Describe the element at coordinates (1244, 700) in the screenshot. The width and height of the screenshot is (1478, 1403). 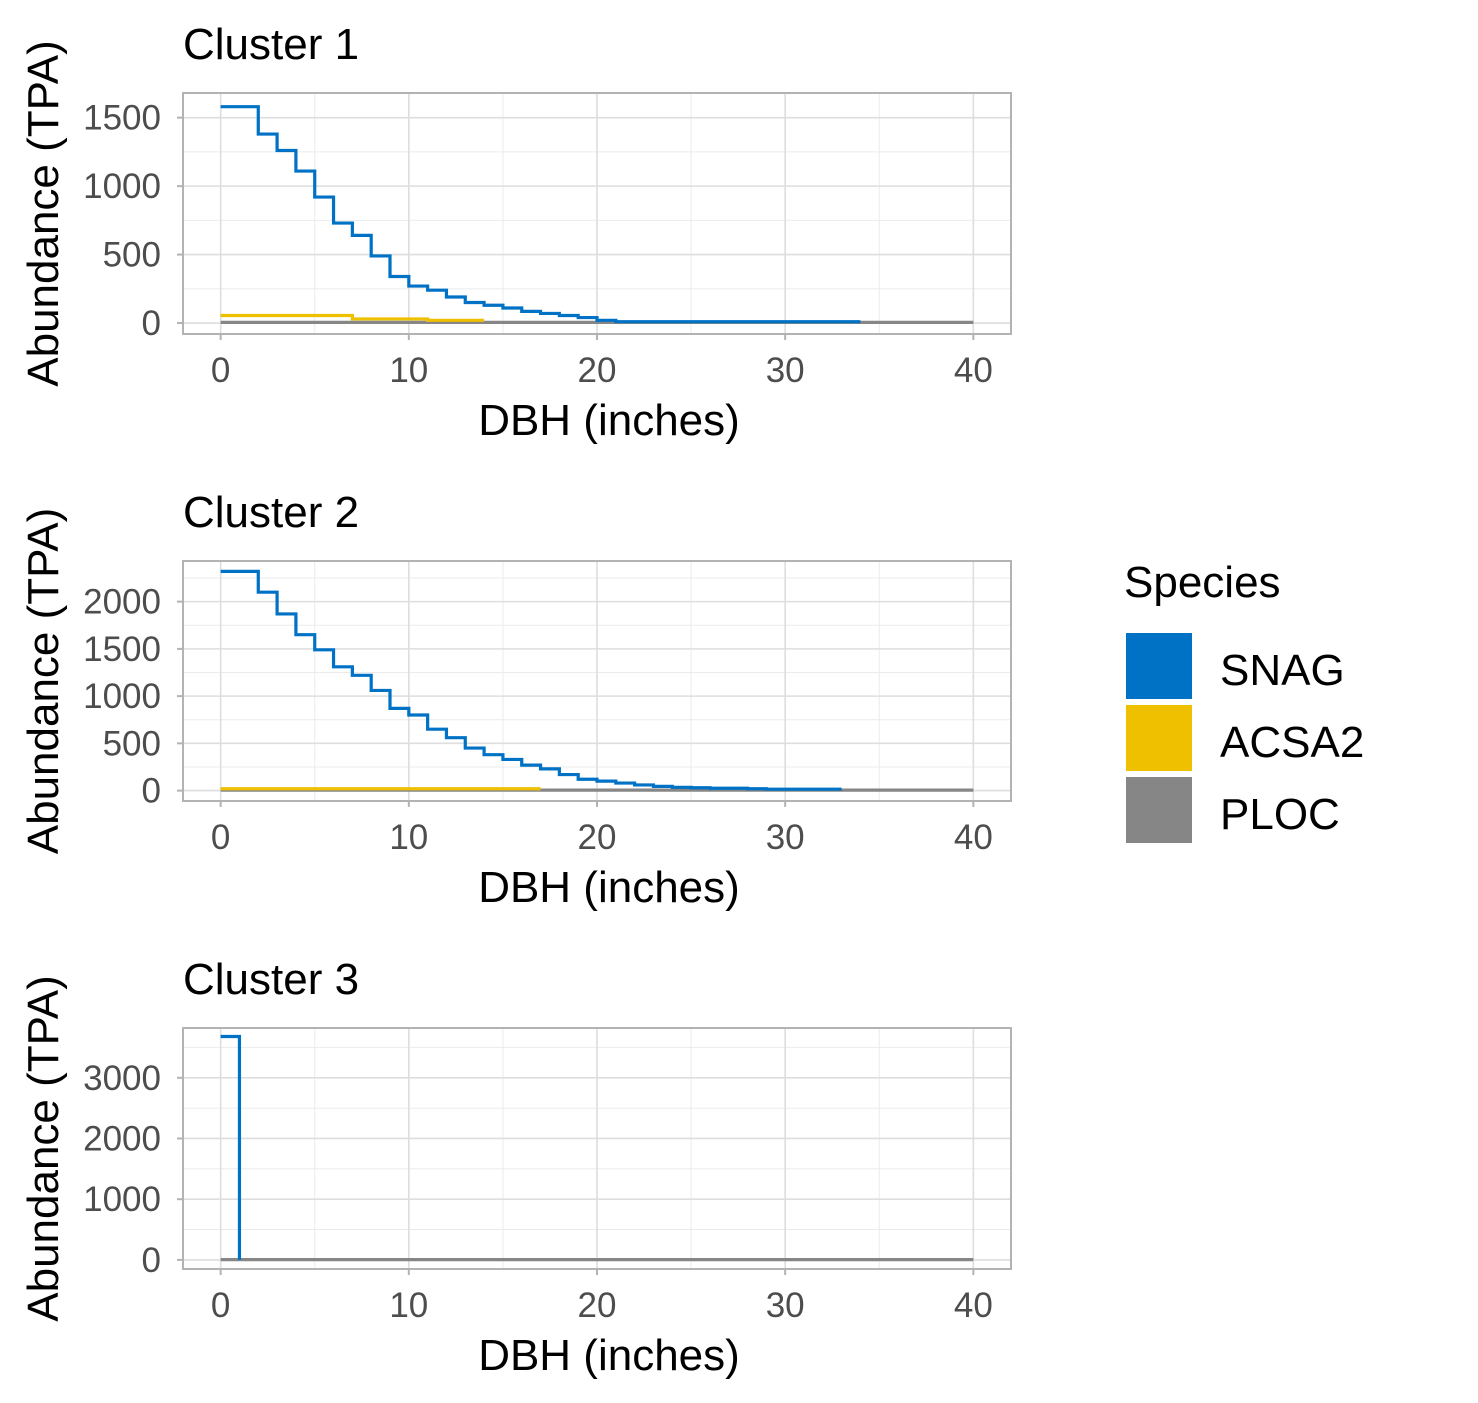
I see `legend: Species SNAG ACSA2 PLOC` at that location.